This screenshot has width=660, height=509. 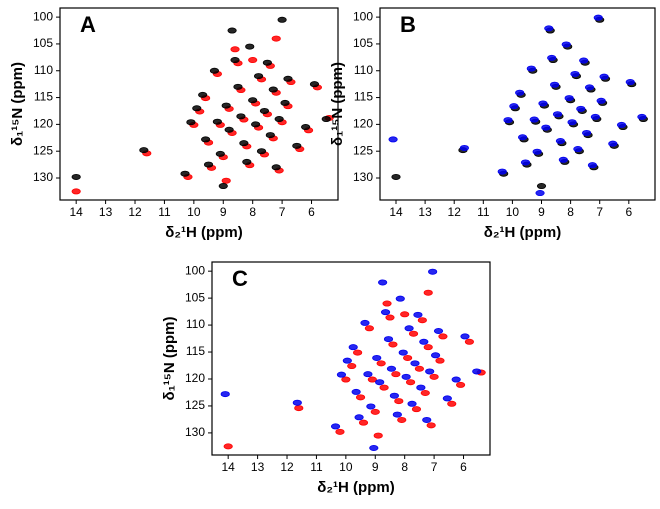 What do you see at coordinates (43, 150) in the screenshot?
I see `y-tick-label: 125` at bounding box center [43, 150].